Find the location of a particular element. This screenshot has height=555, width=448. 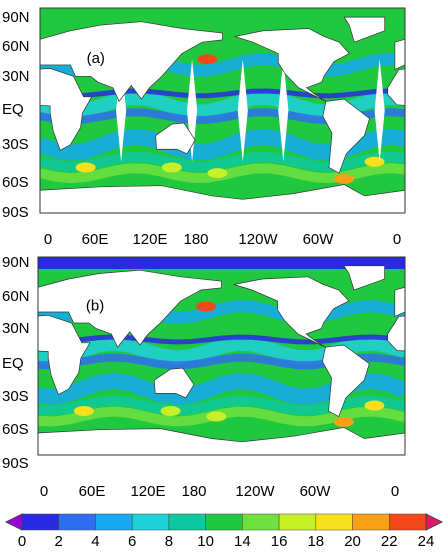

colorbar-tick: 24 is located at coordinates (426, 541).